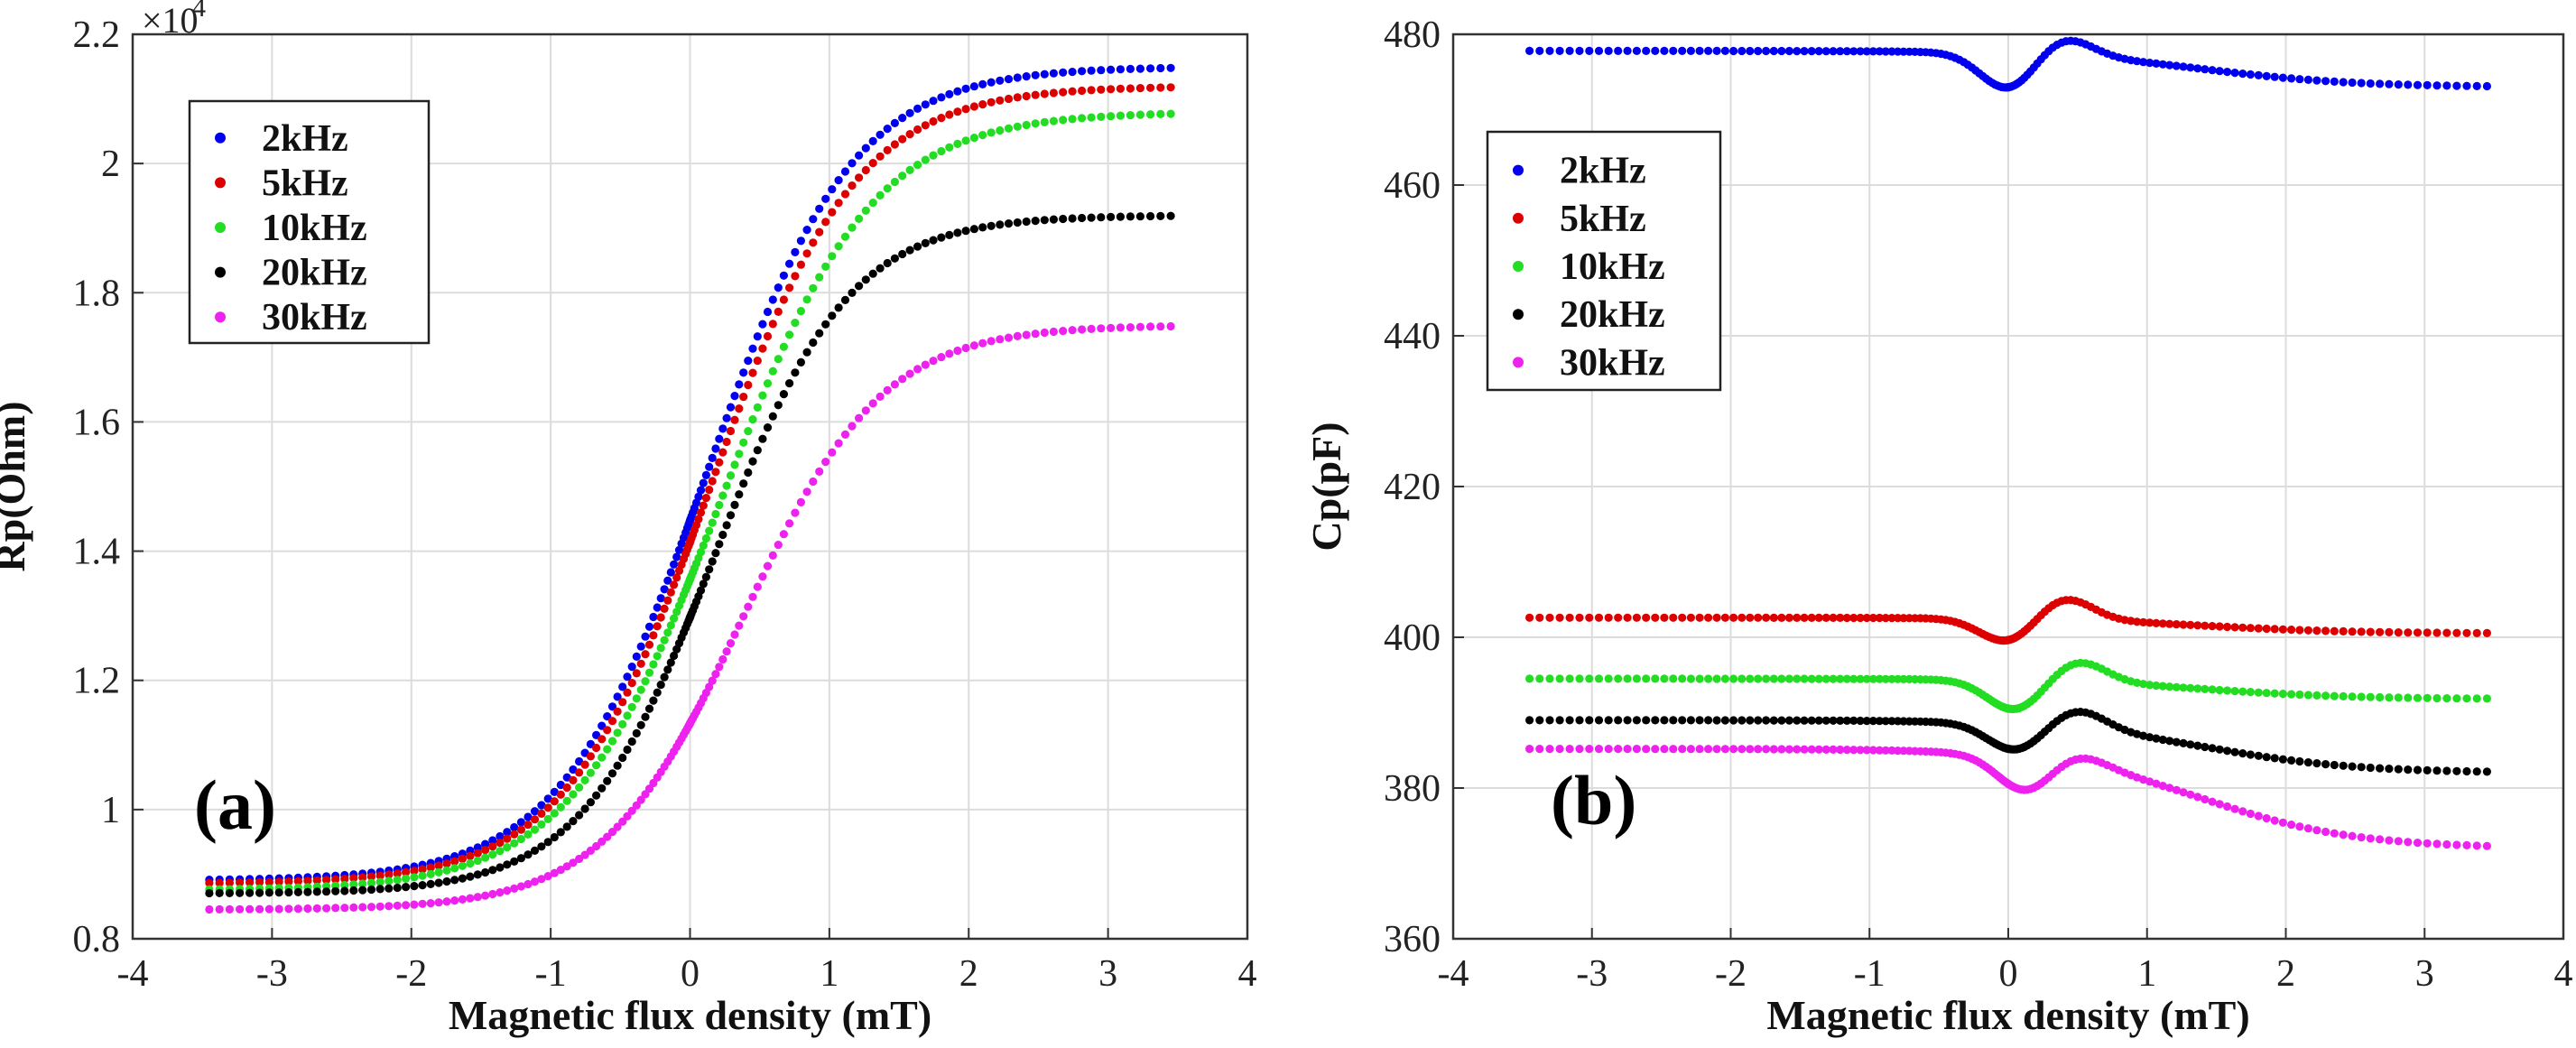 This screenshot has width=2576, height=1048. I want to click on x-tick-label: 0, so click(690, 974).